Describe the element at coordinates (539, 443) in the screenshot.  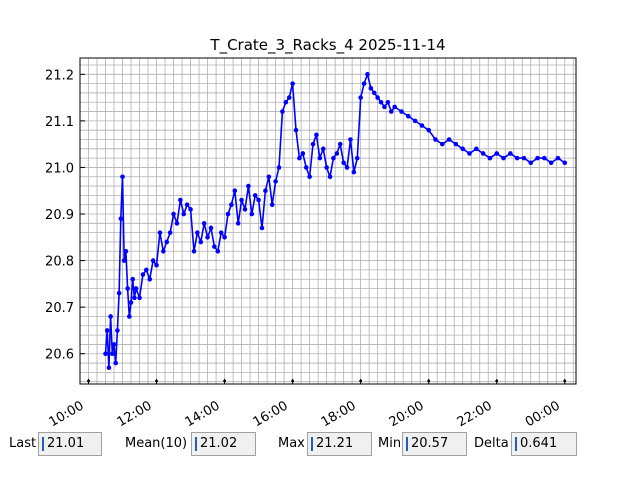
I see `delta-value: 0.641` at that location.